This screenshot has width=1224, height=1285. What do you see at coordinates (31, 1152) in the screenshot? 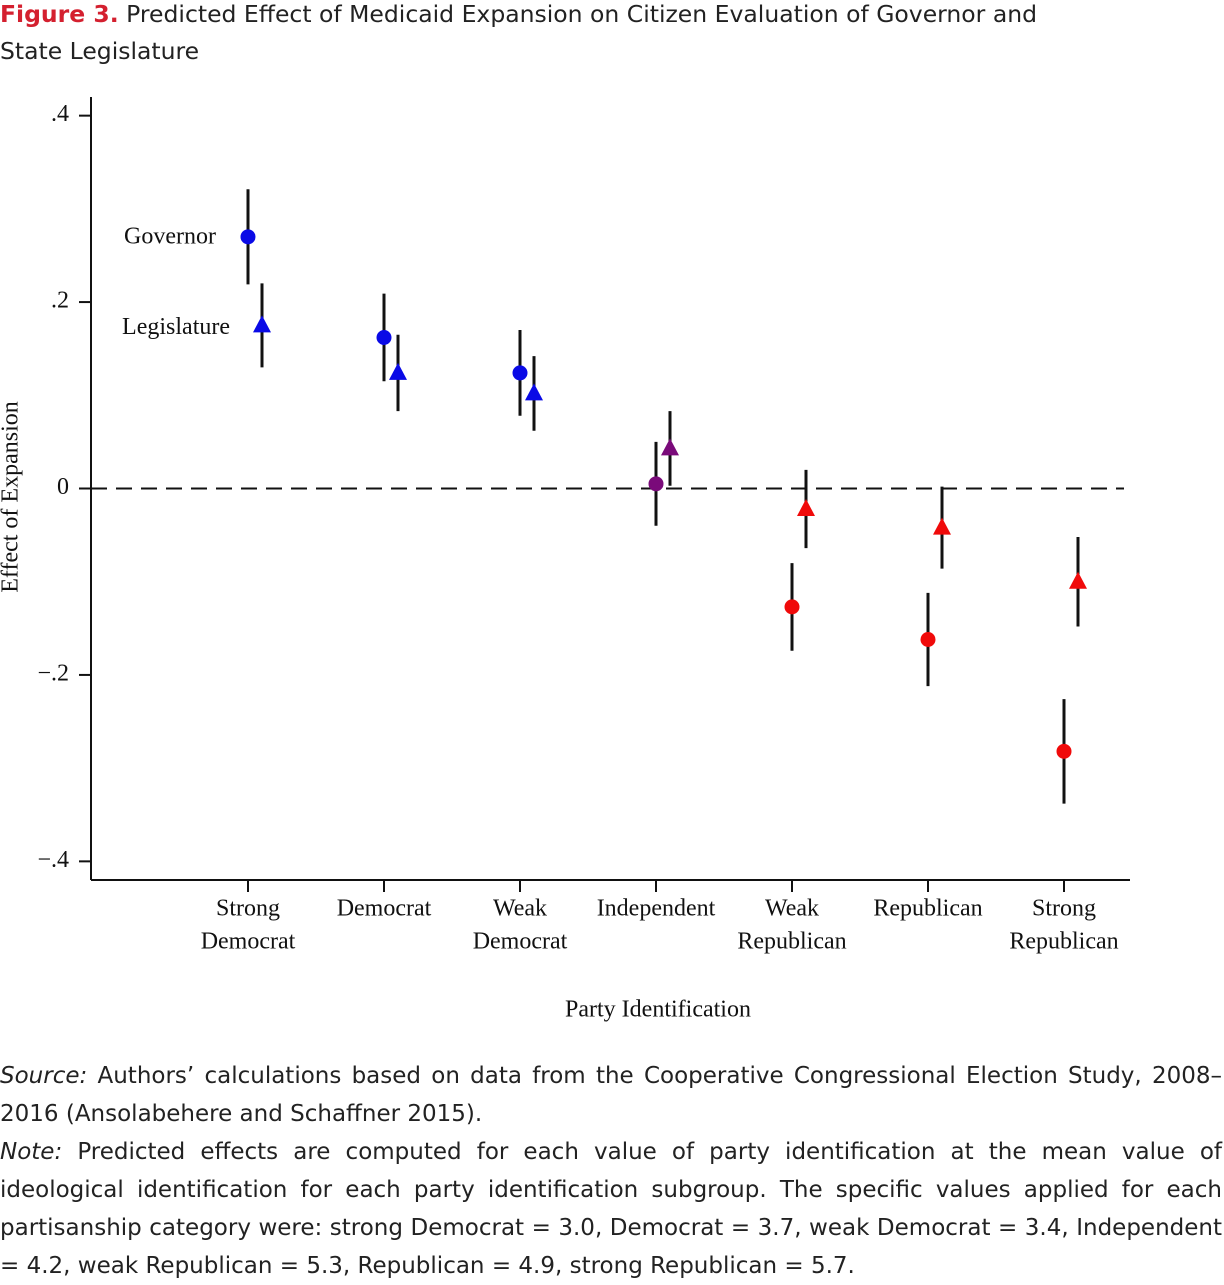
I see `note-label: Note:` at bounding box center [31, 1152].